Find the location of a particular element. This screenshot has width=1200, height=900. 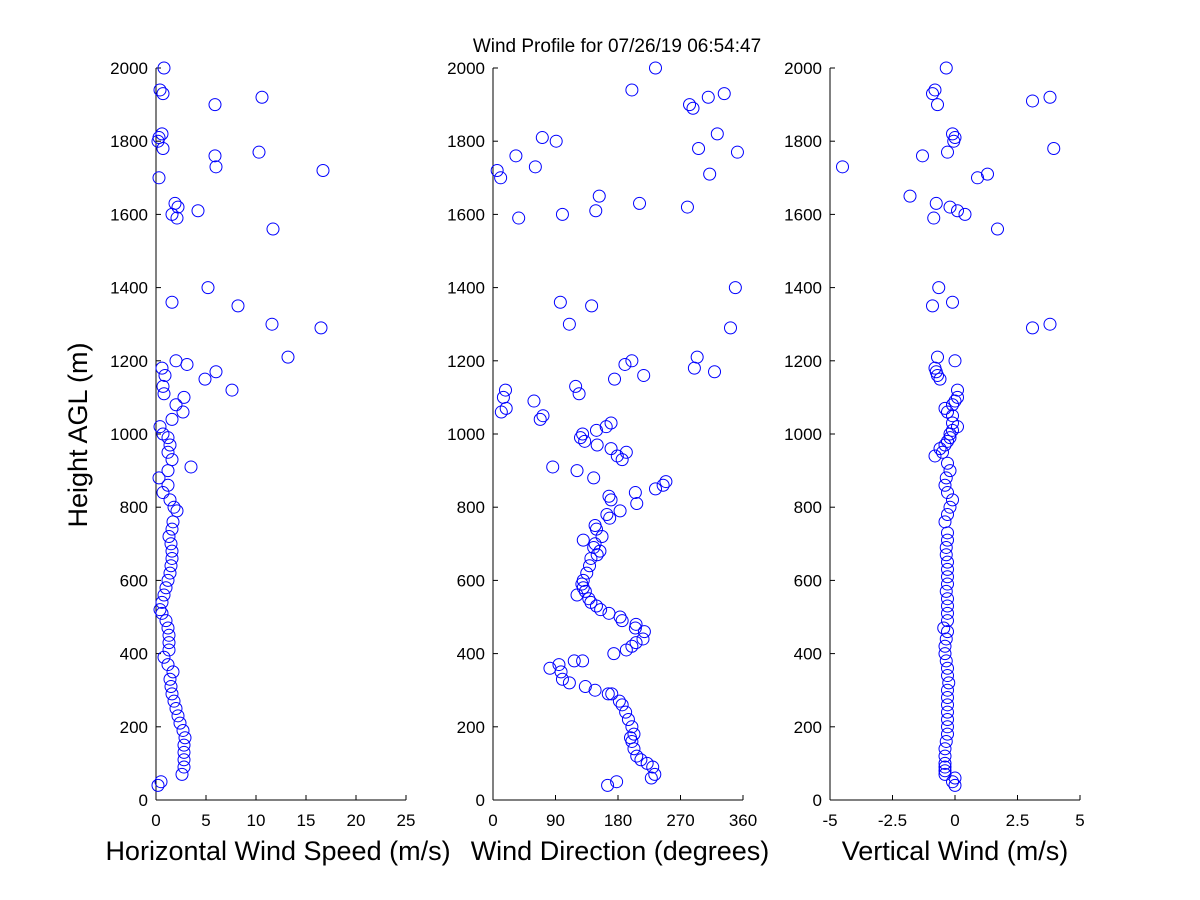

vertical-x-tick-label: 0 is located at coordinates (954, 820).